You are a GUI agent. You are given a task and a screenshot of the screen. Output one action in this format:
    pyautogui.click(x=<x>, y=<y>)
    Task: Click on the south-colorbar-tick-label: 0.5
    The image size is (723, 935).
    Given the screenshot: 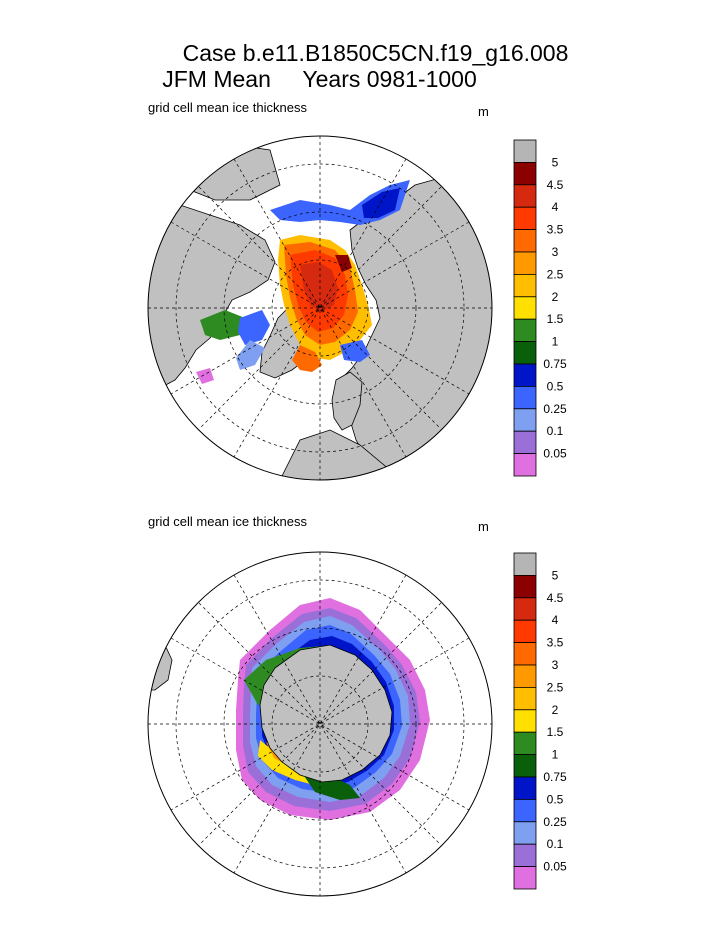 What is the action you would take?
    pyautogui.click(x=555, y=799)
    